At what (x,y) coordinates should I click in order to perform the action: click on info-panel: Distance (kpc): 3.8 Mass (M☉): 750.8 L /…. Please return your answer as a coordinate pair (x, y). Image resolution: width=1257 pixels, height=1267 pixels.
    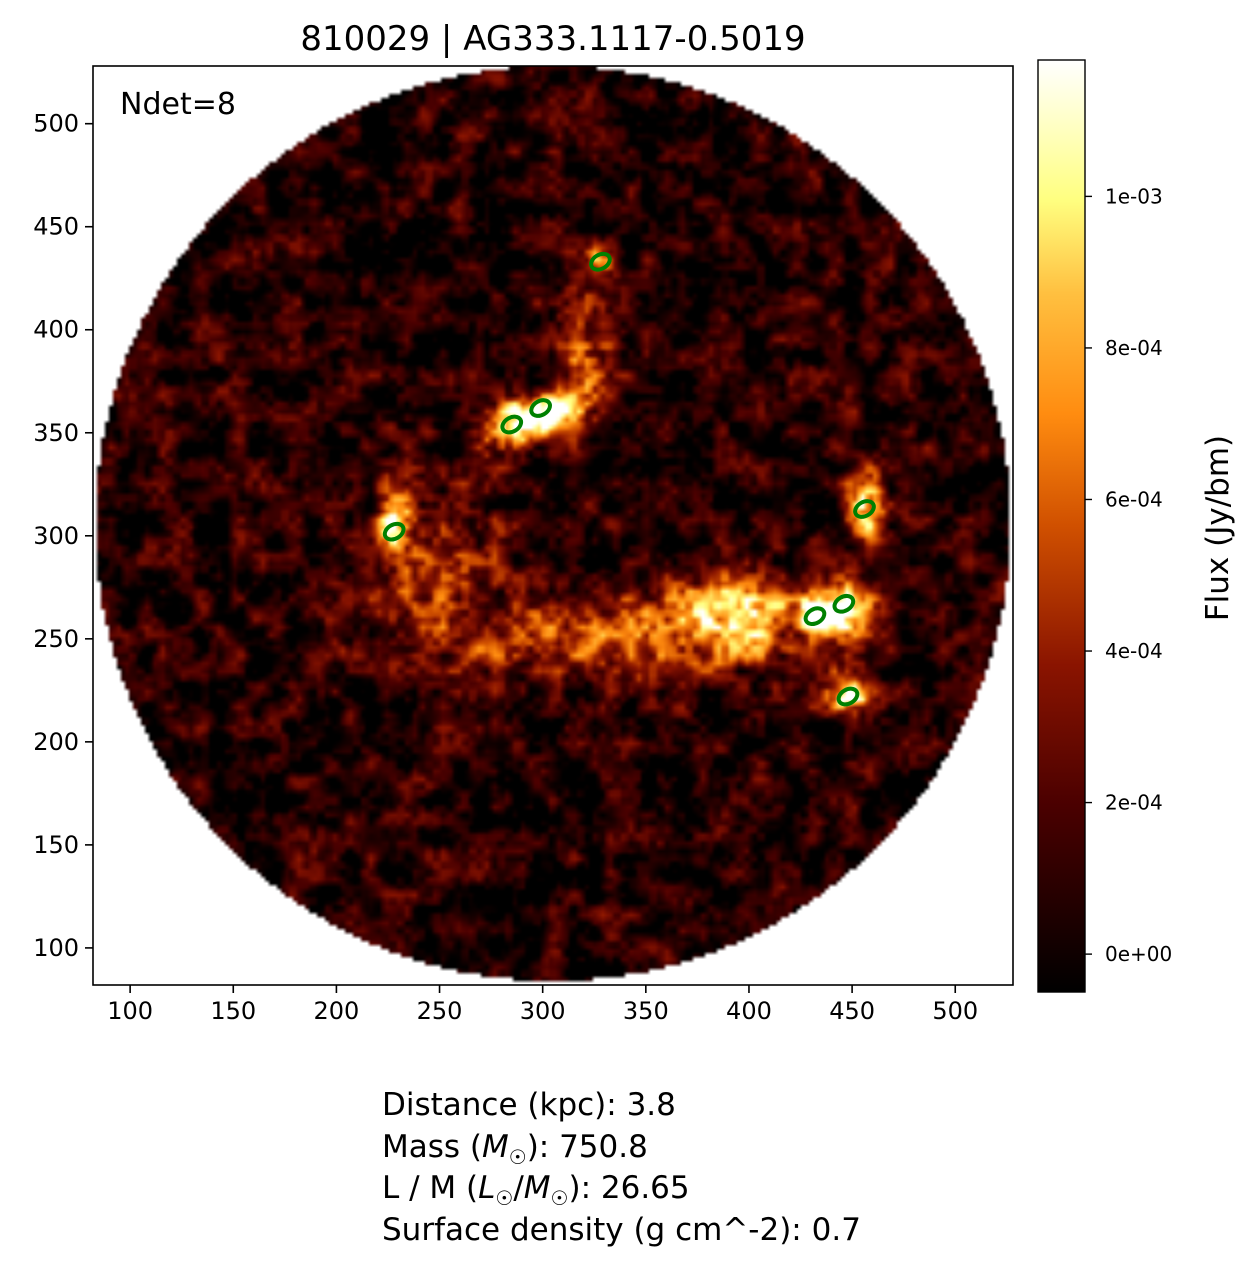
    Looking at the image, I should click on (621, 1168).